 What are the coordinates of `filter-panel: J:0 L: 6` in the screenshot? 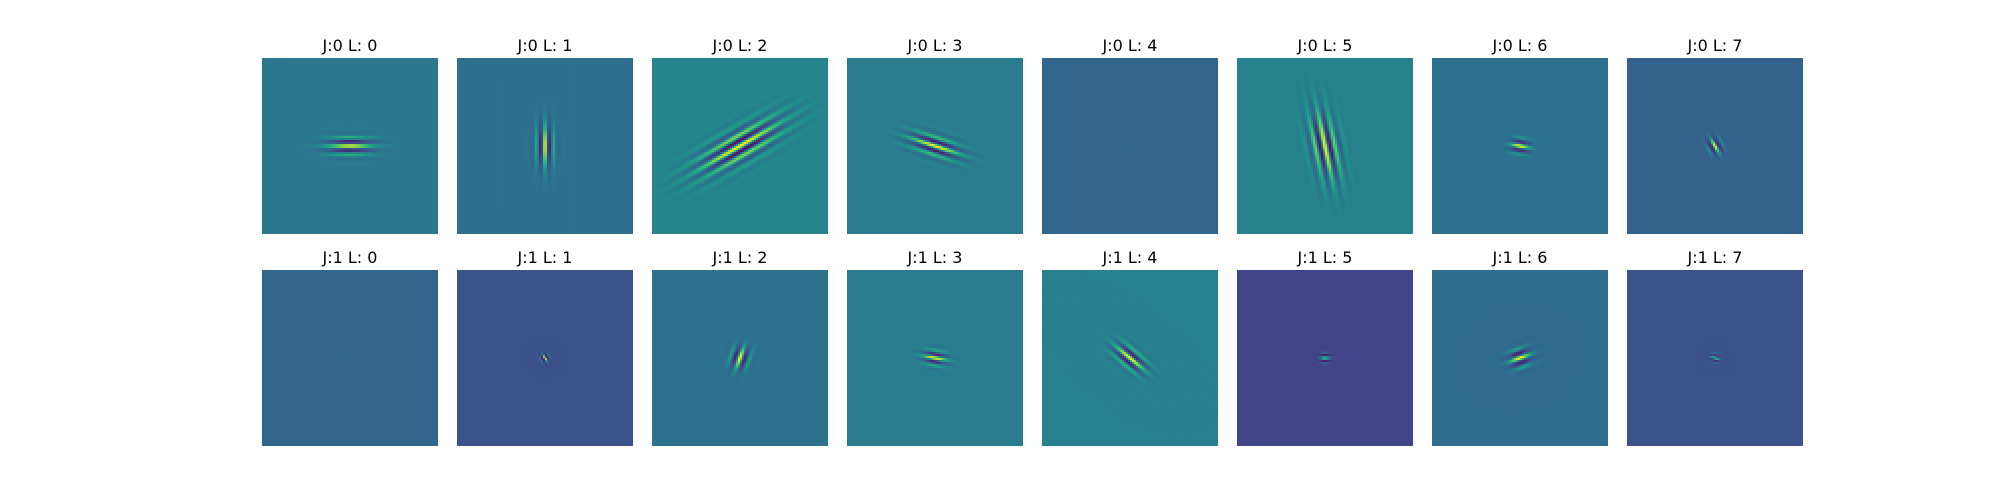 It's located at (1520, 139).